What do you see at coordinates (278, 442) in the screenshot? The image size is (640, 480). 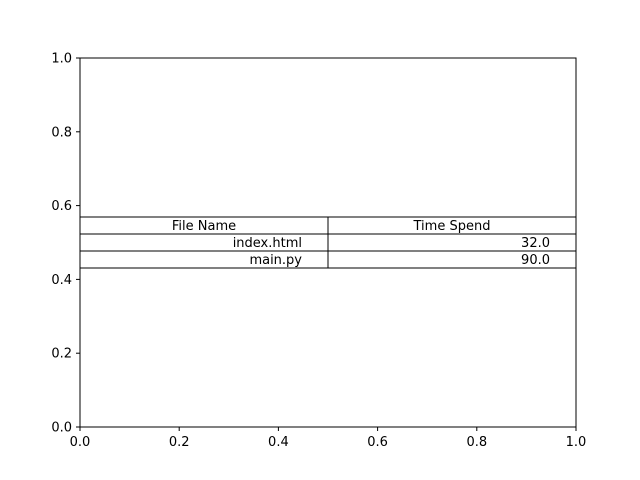 I see `x-tick-label: 0.4` at bounding box center [278, 442].